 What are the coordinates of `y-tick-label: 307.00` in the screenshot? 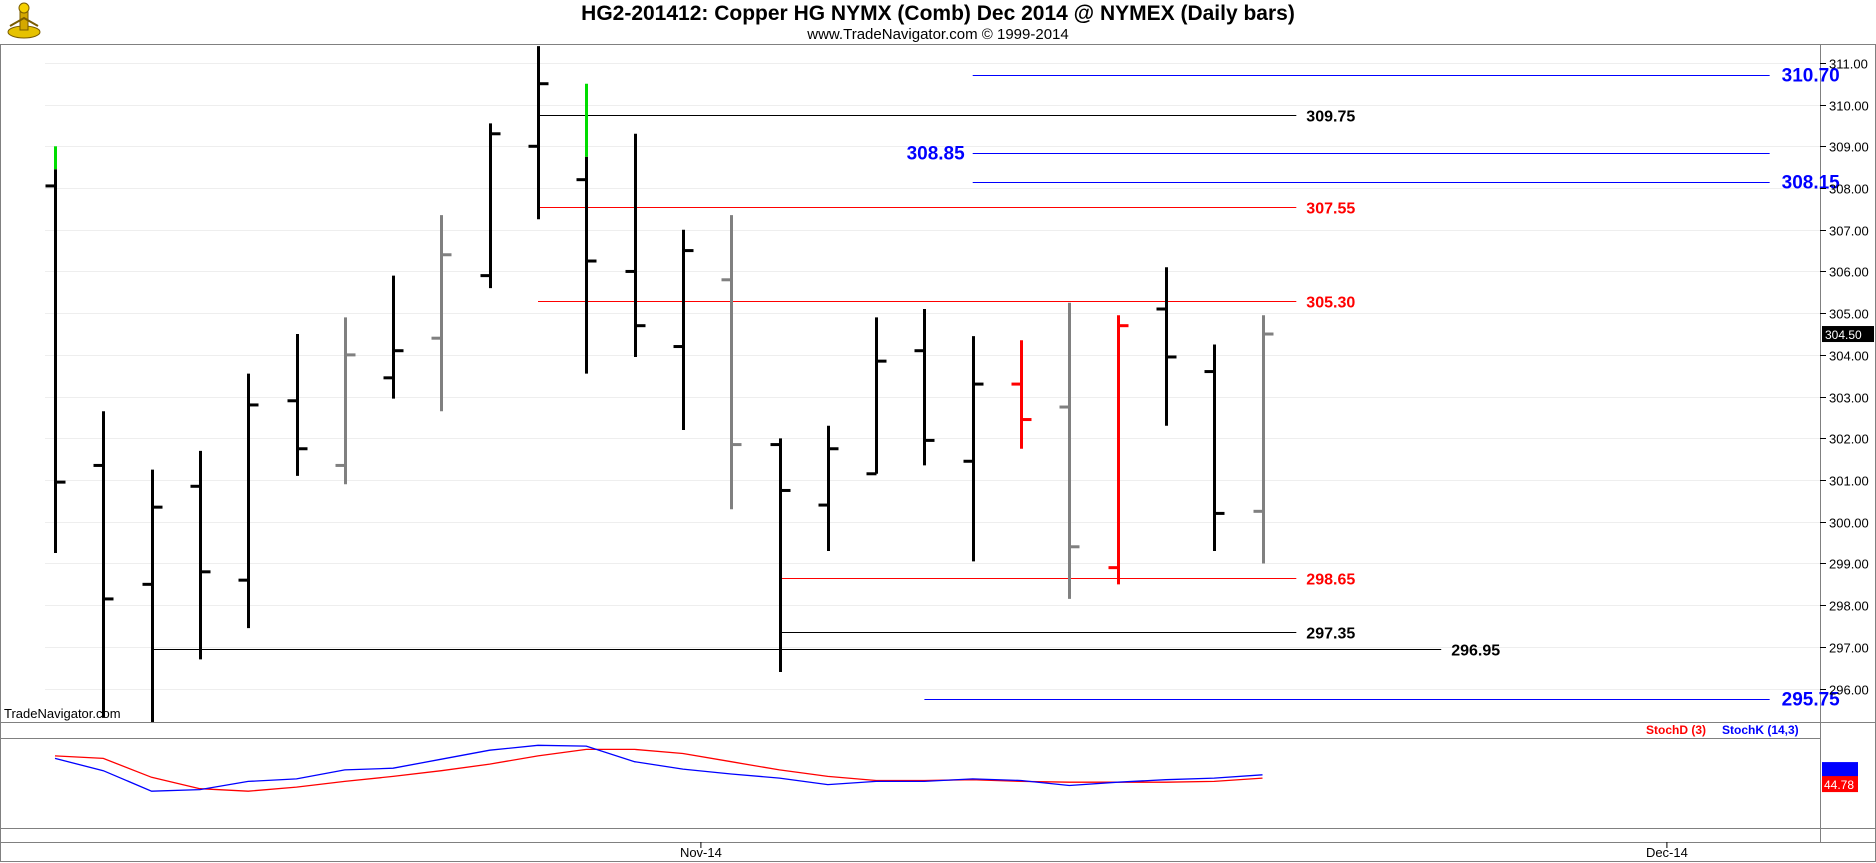 It's located at (1849, 231).